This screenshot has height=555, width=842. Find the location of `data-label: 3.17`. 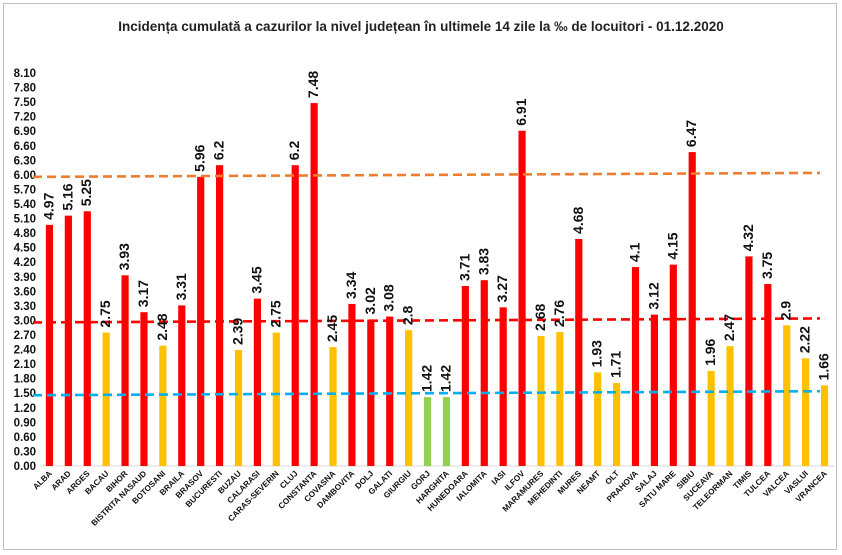

data-label: 3.17 is located at coordinates (143, 293).